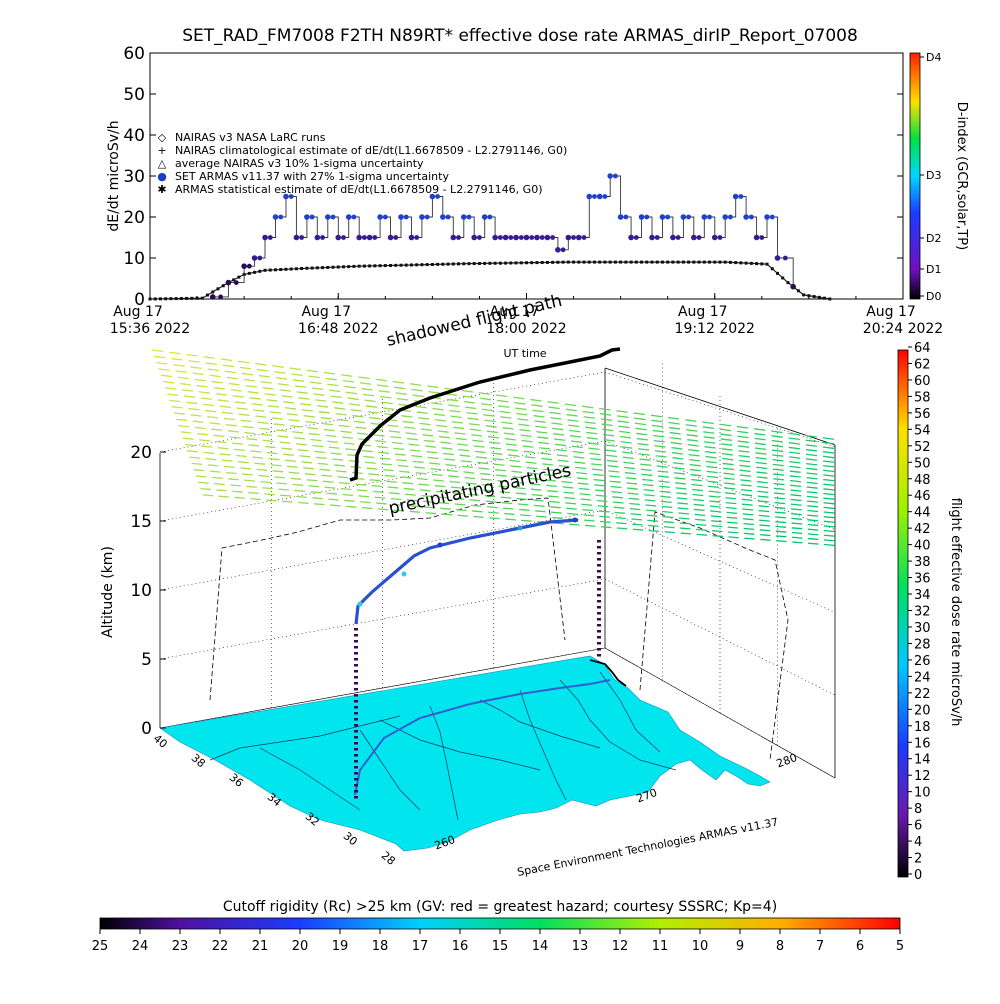 This screenshot has width=1000, height=1004. Describe the element at coordinates (466, 571) in the screenshot. I see `flight-path` at that location.